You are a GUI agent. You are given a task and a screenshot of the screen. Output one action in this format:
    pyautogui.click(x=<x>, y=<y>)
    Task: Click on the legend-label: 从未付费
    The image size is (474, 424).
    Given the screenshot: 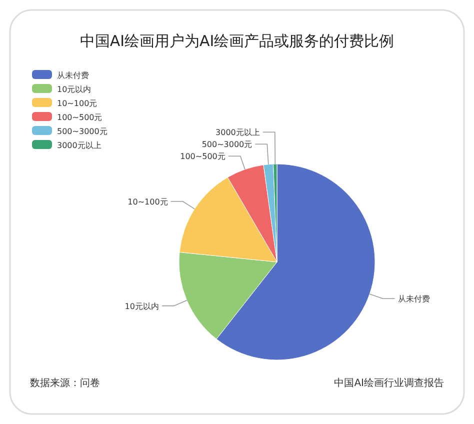 What is the action you would take?
    pyautogui.click(x=73, y=75)
    